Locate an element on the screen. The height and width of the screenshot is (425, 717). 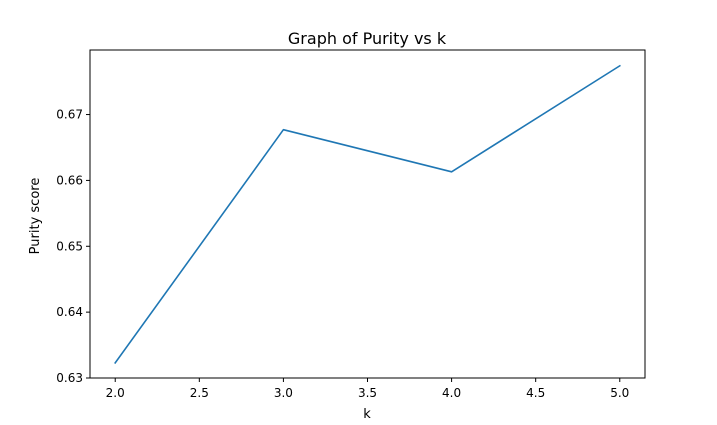
x-tick-label: 3.5 is located at coordinates (367, 393).